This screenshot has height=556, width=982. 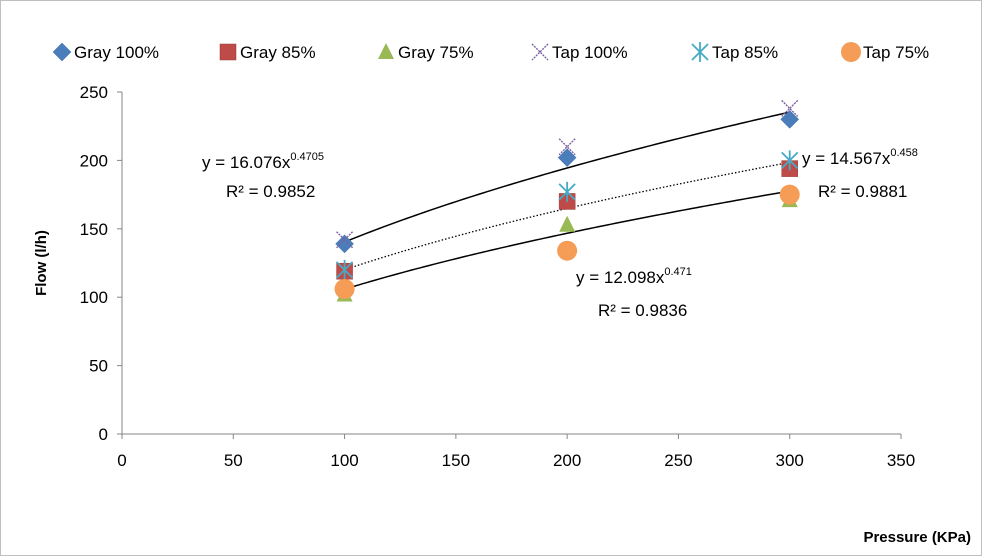 What do you see at coordinates (278, 52) in the screenshot?
I see `legend-label: Gray 85%` at bounding box center [278, 52].